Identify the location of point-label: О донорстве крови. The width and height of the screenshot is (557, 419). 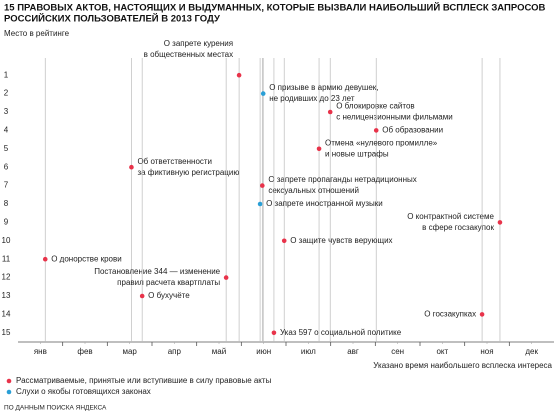
(86, 258).